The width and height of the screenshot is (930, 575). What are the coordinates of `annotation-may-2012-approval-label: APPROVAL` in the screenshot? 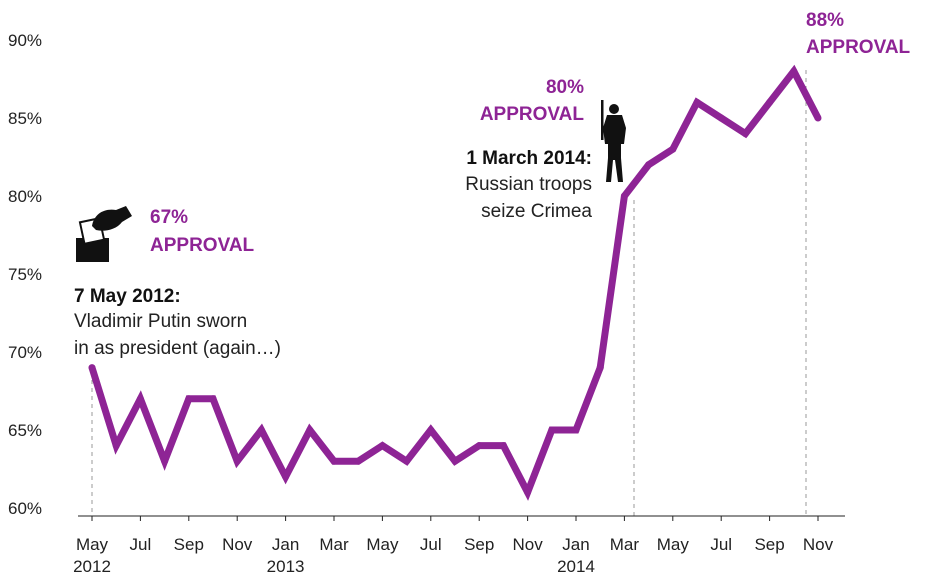 It's located at (202, 245).